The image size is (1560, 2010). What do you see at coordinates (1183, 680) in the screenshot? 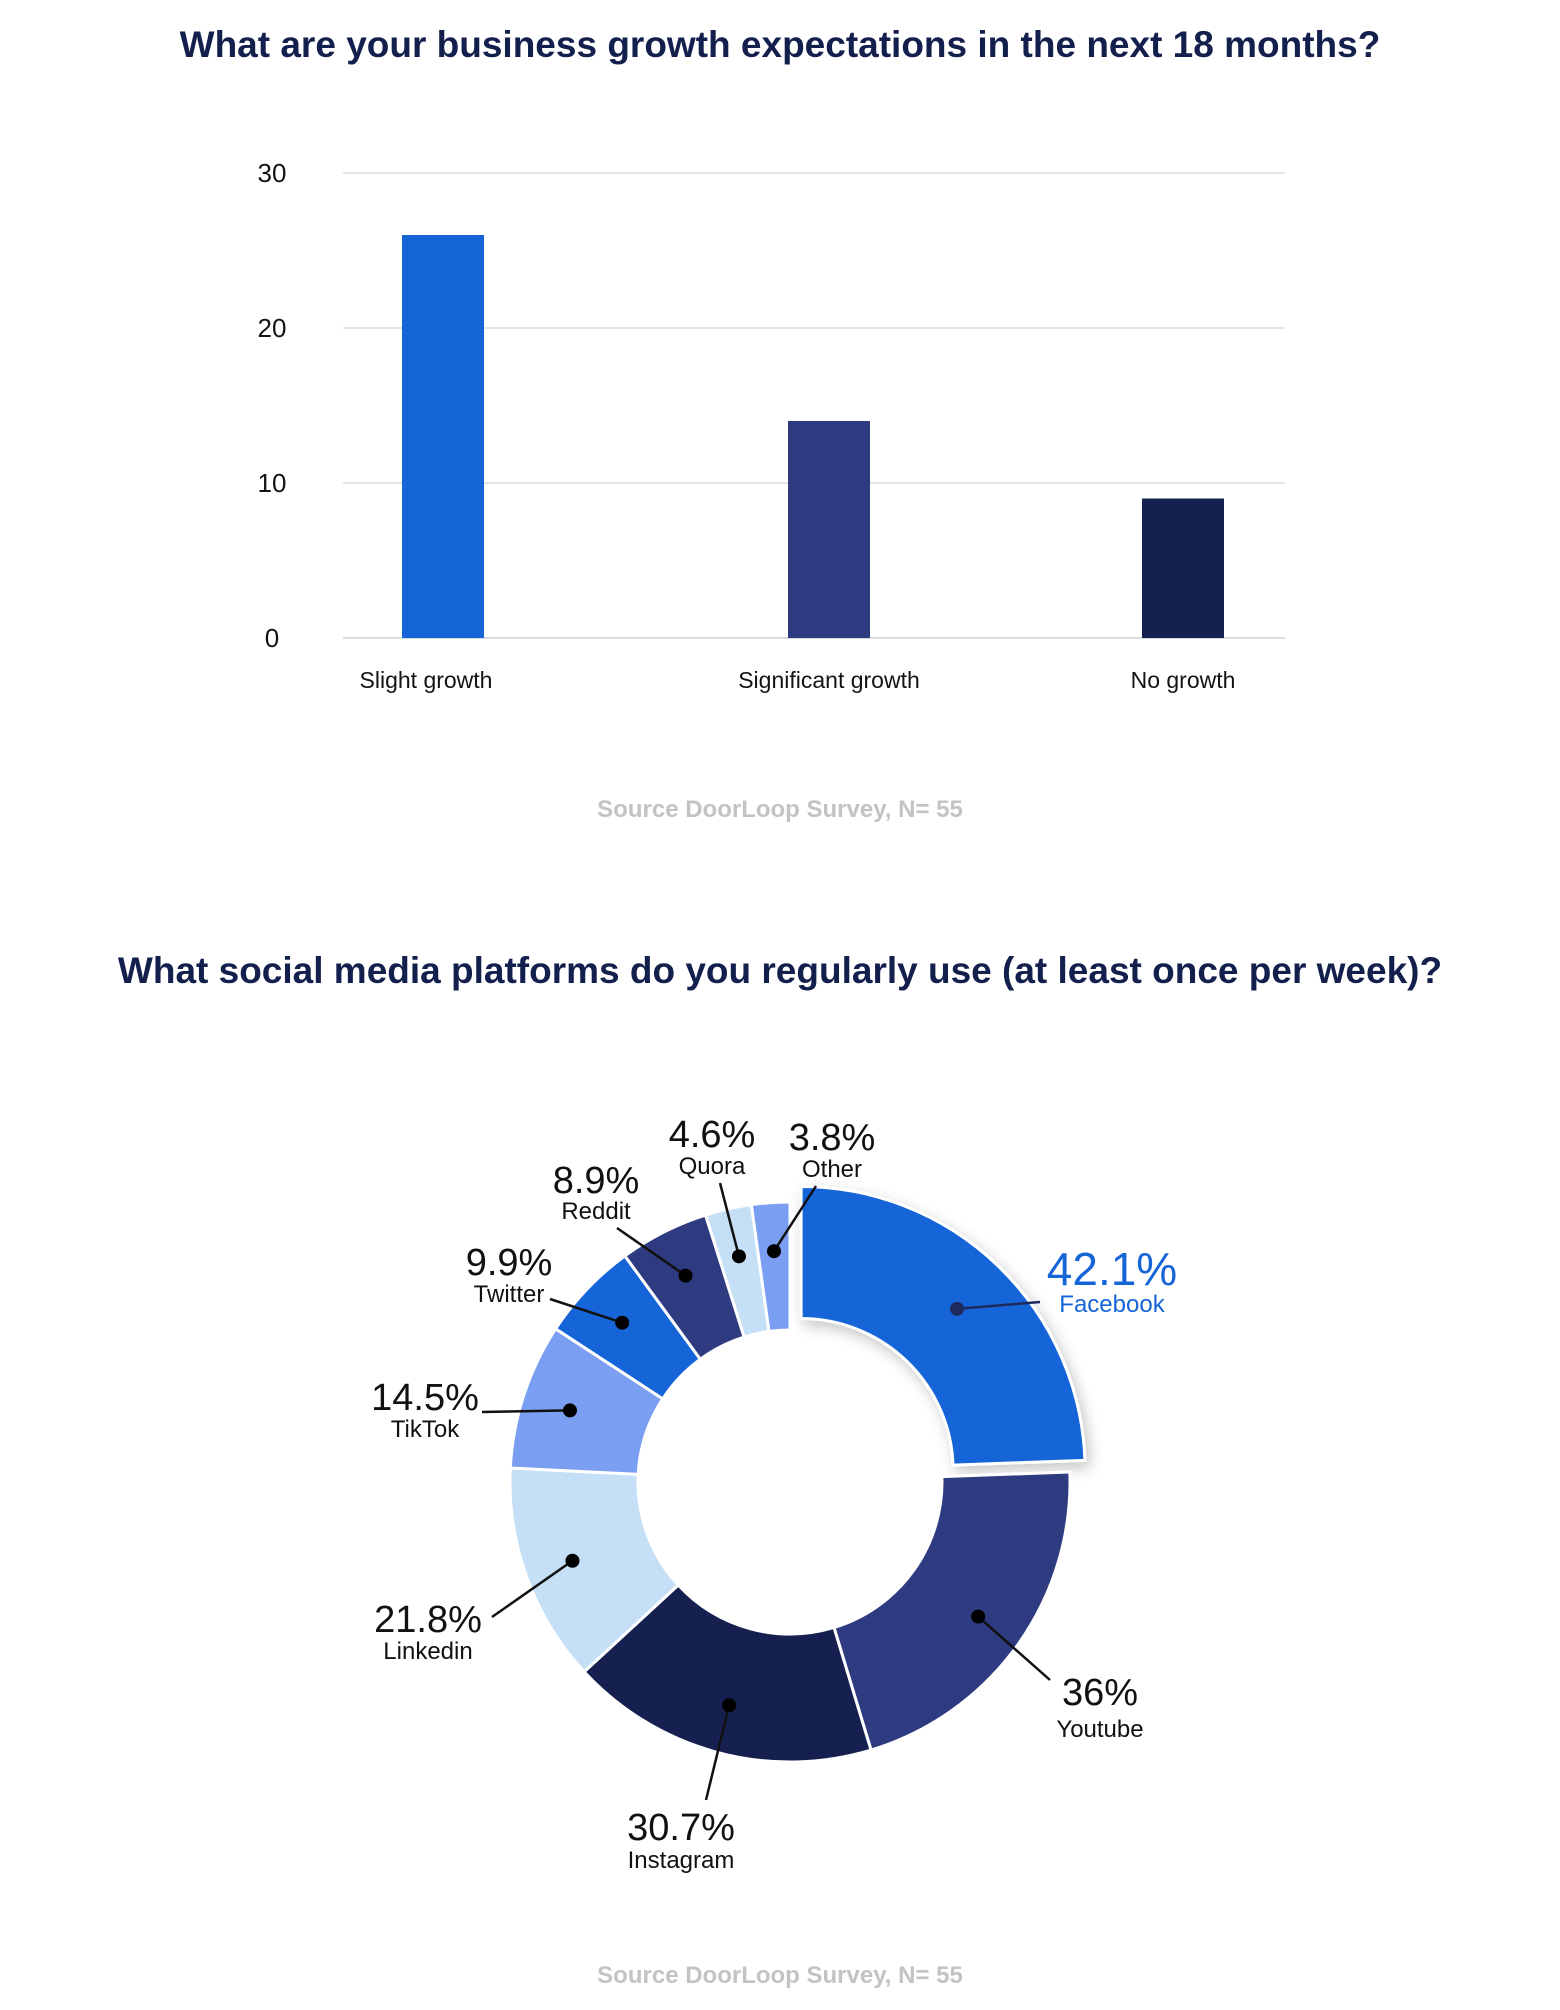
I see `x-tick-label: No growth` at bounding box center [1183, 680].